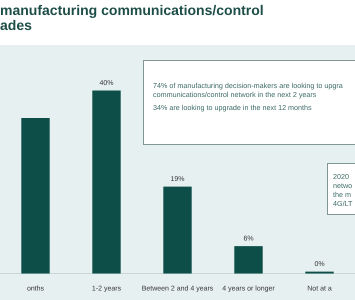 This screenshot has width=355, height=300. What do you see at coordinates (132, 17) in the screenshot?
I see `chart-title: manufacturing communications/control ades` at bounding box center [132, 17].